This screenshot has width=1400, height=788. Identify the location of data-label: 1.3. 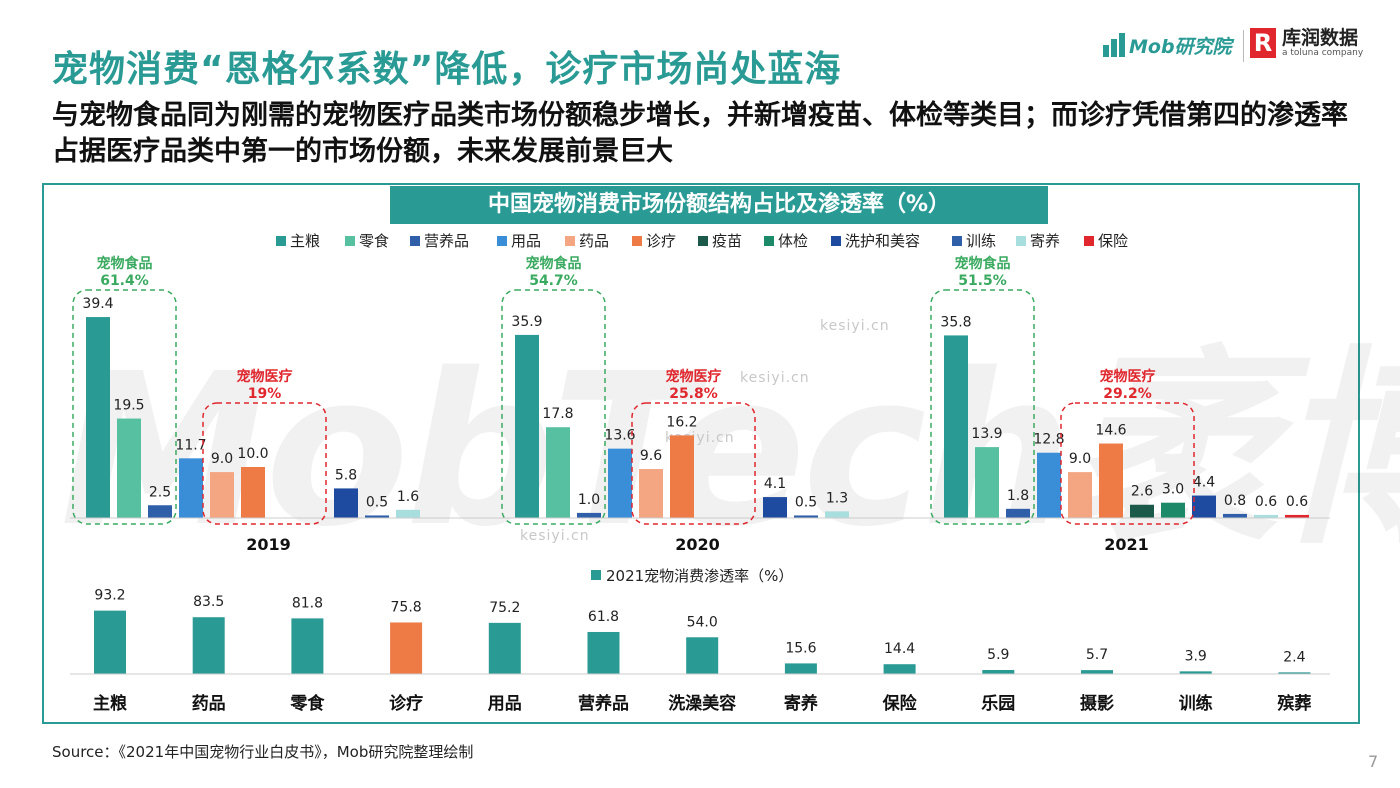
(837, 498).